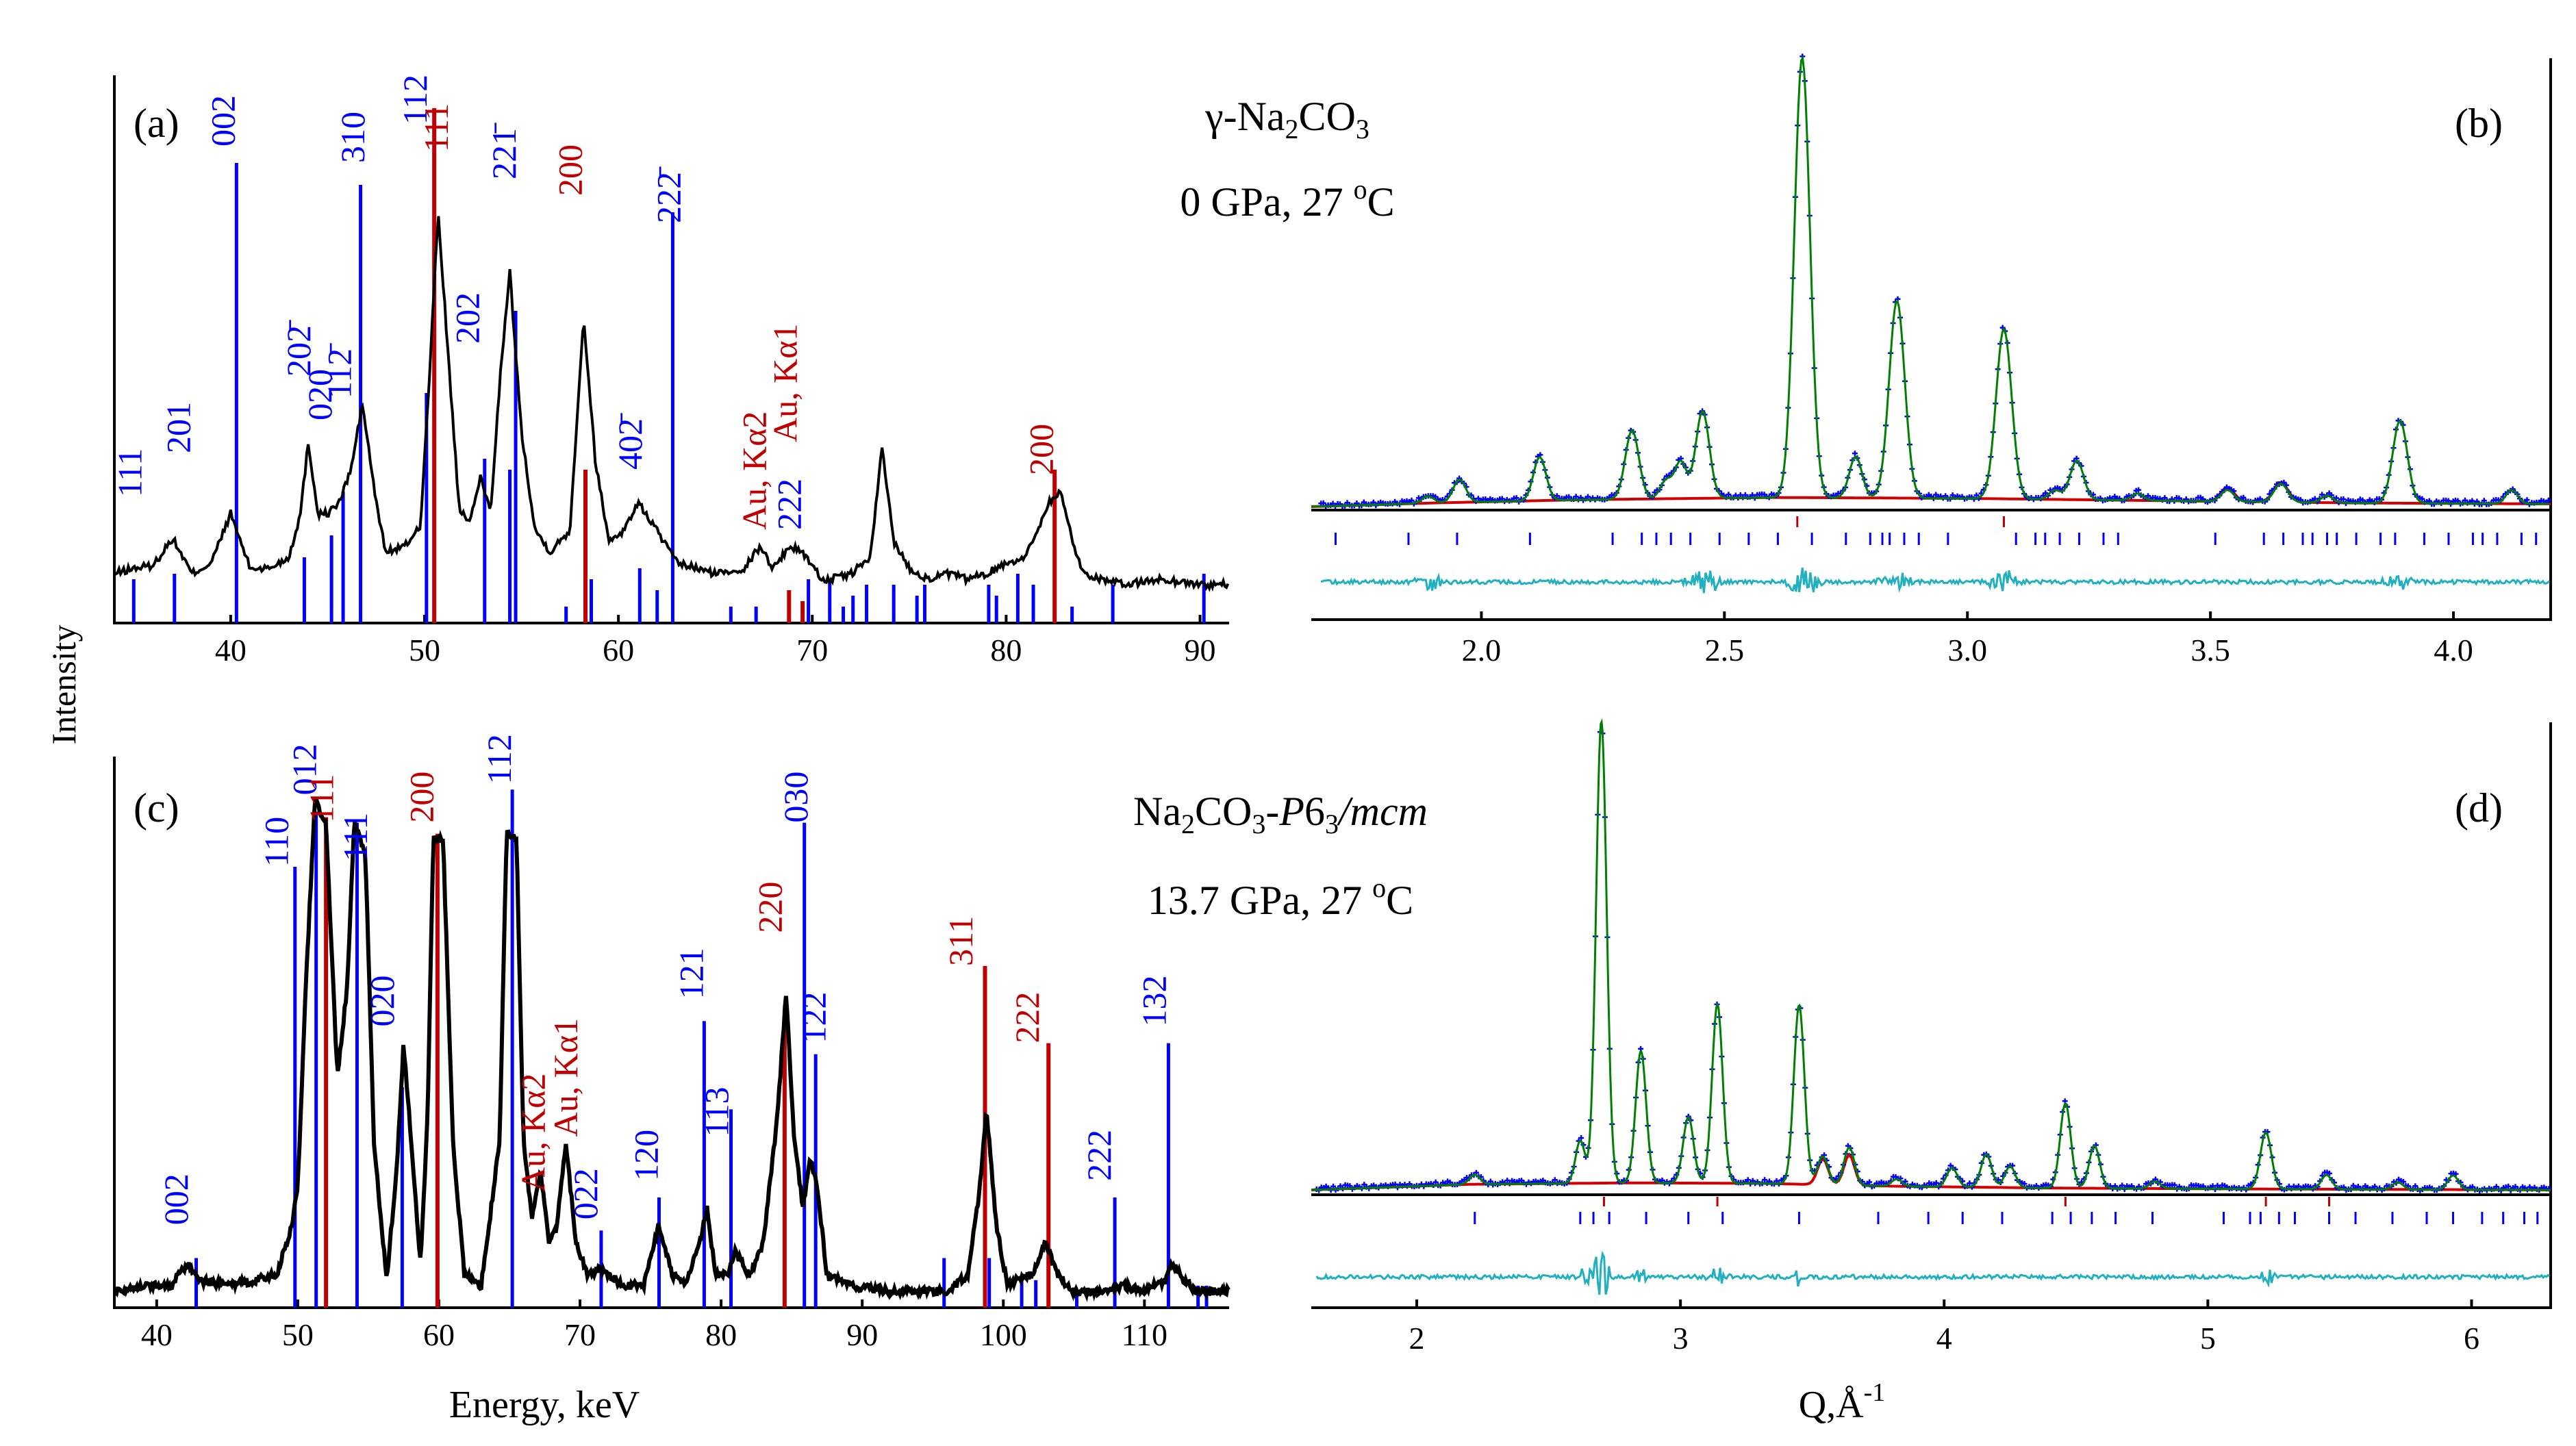  What do you see at coordinates (1399, 900) in the screenshot?
I see `unit-hex: C` at bounding box center [1399, 900].